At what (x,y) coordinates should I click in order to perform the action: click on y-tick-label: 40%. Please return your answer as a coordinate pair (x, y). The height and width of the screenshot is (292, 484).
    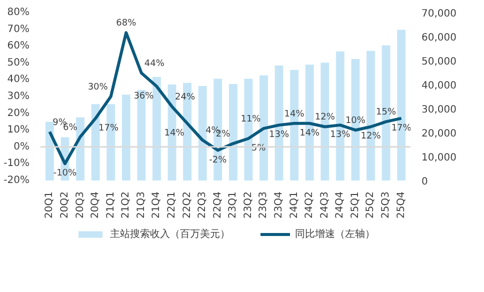
    Looking at the image, I should click on (18, 80).